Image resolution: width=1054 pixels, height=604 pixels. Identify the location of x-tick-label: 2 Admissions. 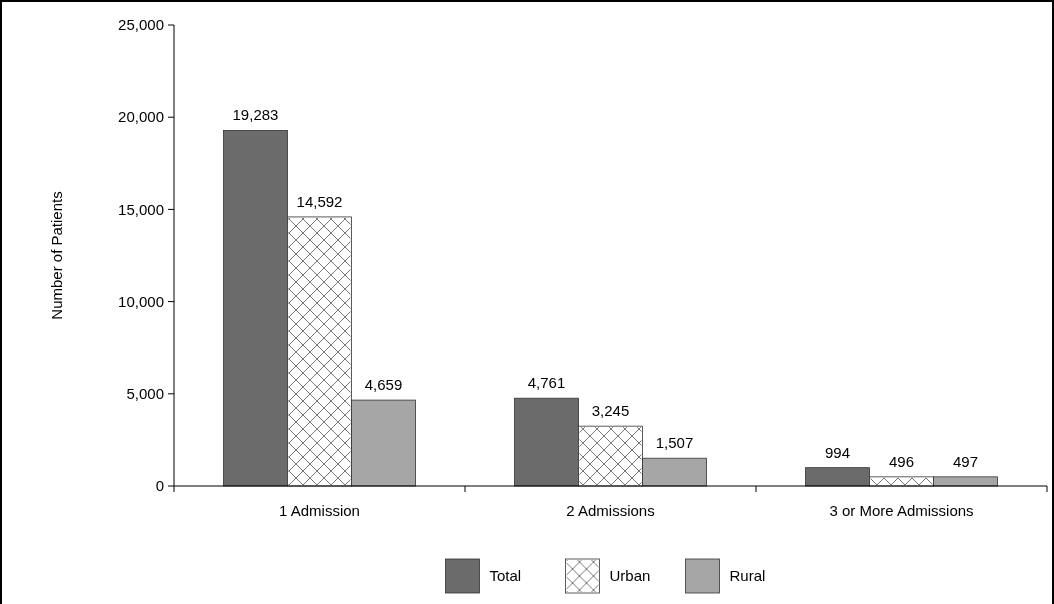
(610, 510).